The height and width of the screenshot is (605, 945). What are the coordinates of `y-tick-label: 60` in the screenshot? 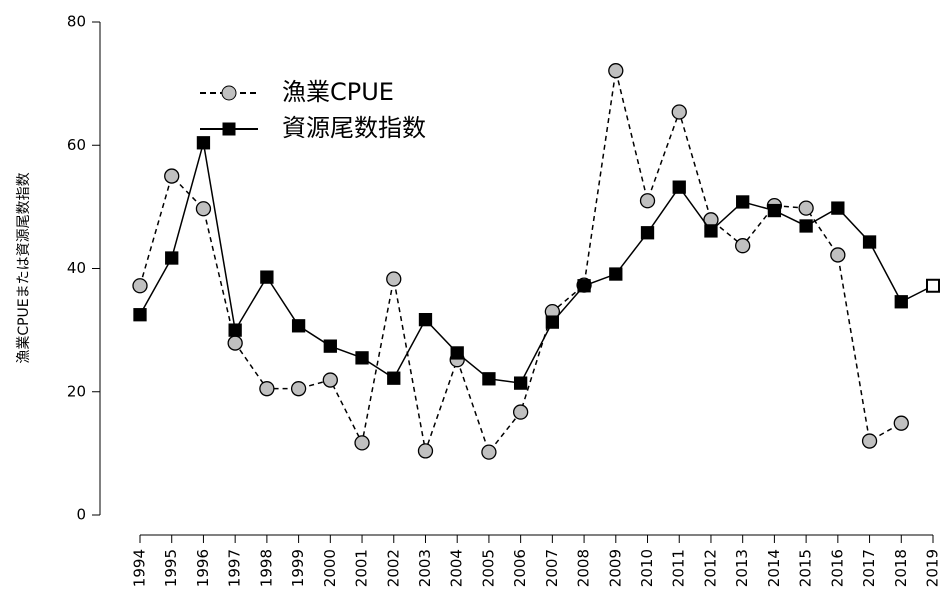 It's located at (76, 145).